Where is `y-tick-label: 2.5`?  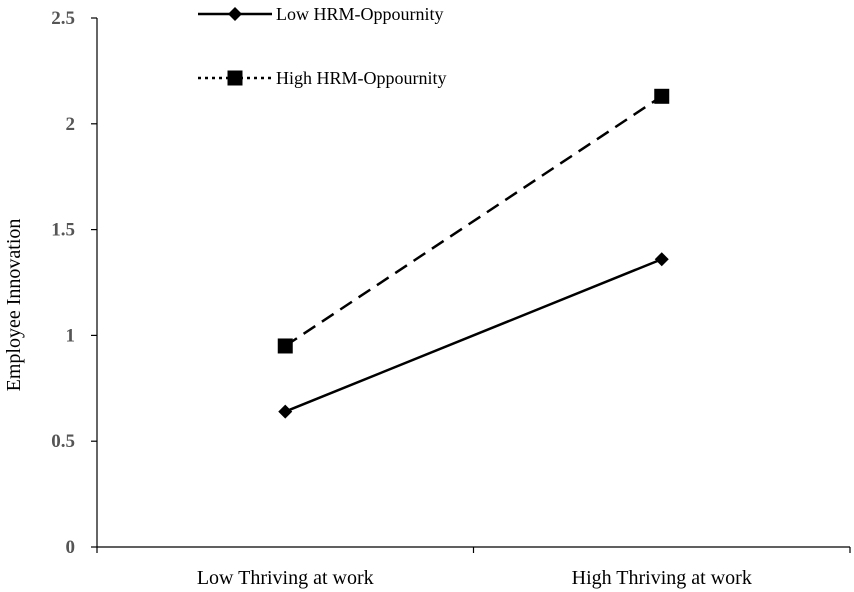 y-tick-label: 2.5 is located at coordinates (63, 18).